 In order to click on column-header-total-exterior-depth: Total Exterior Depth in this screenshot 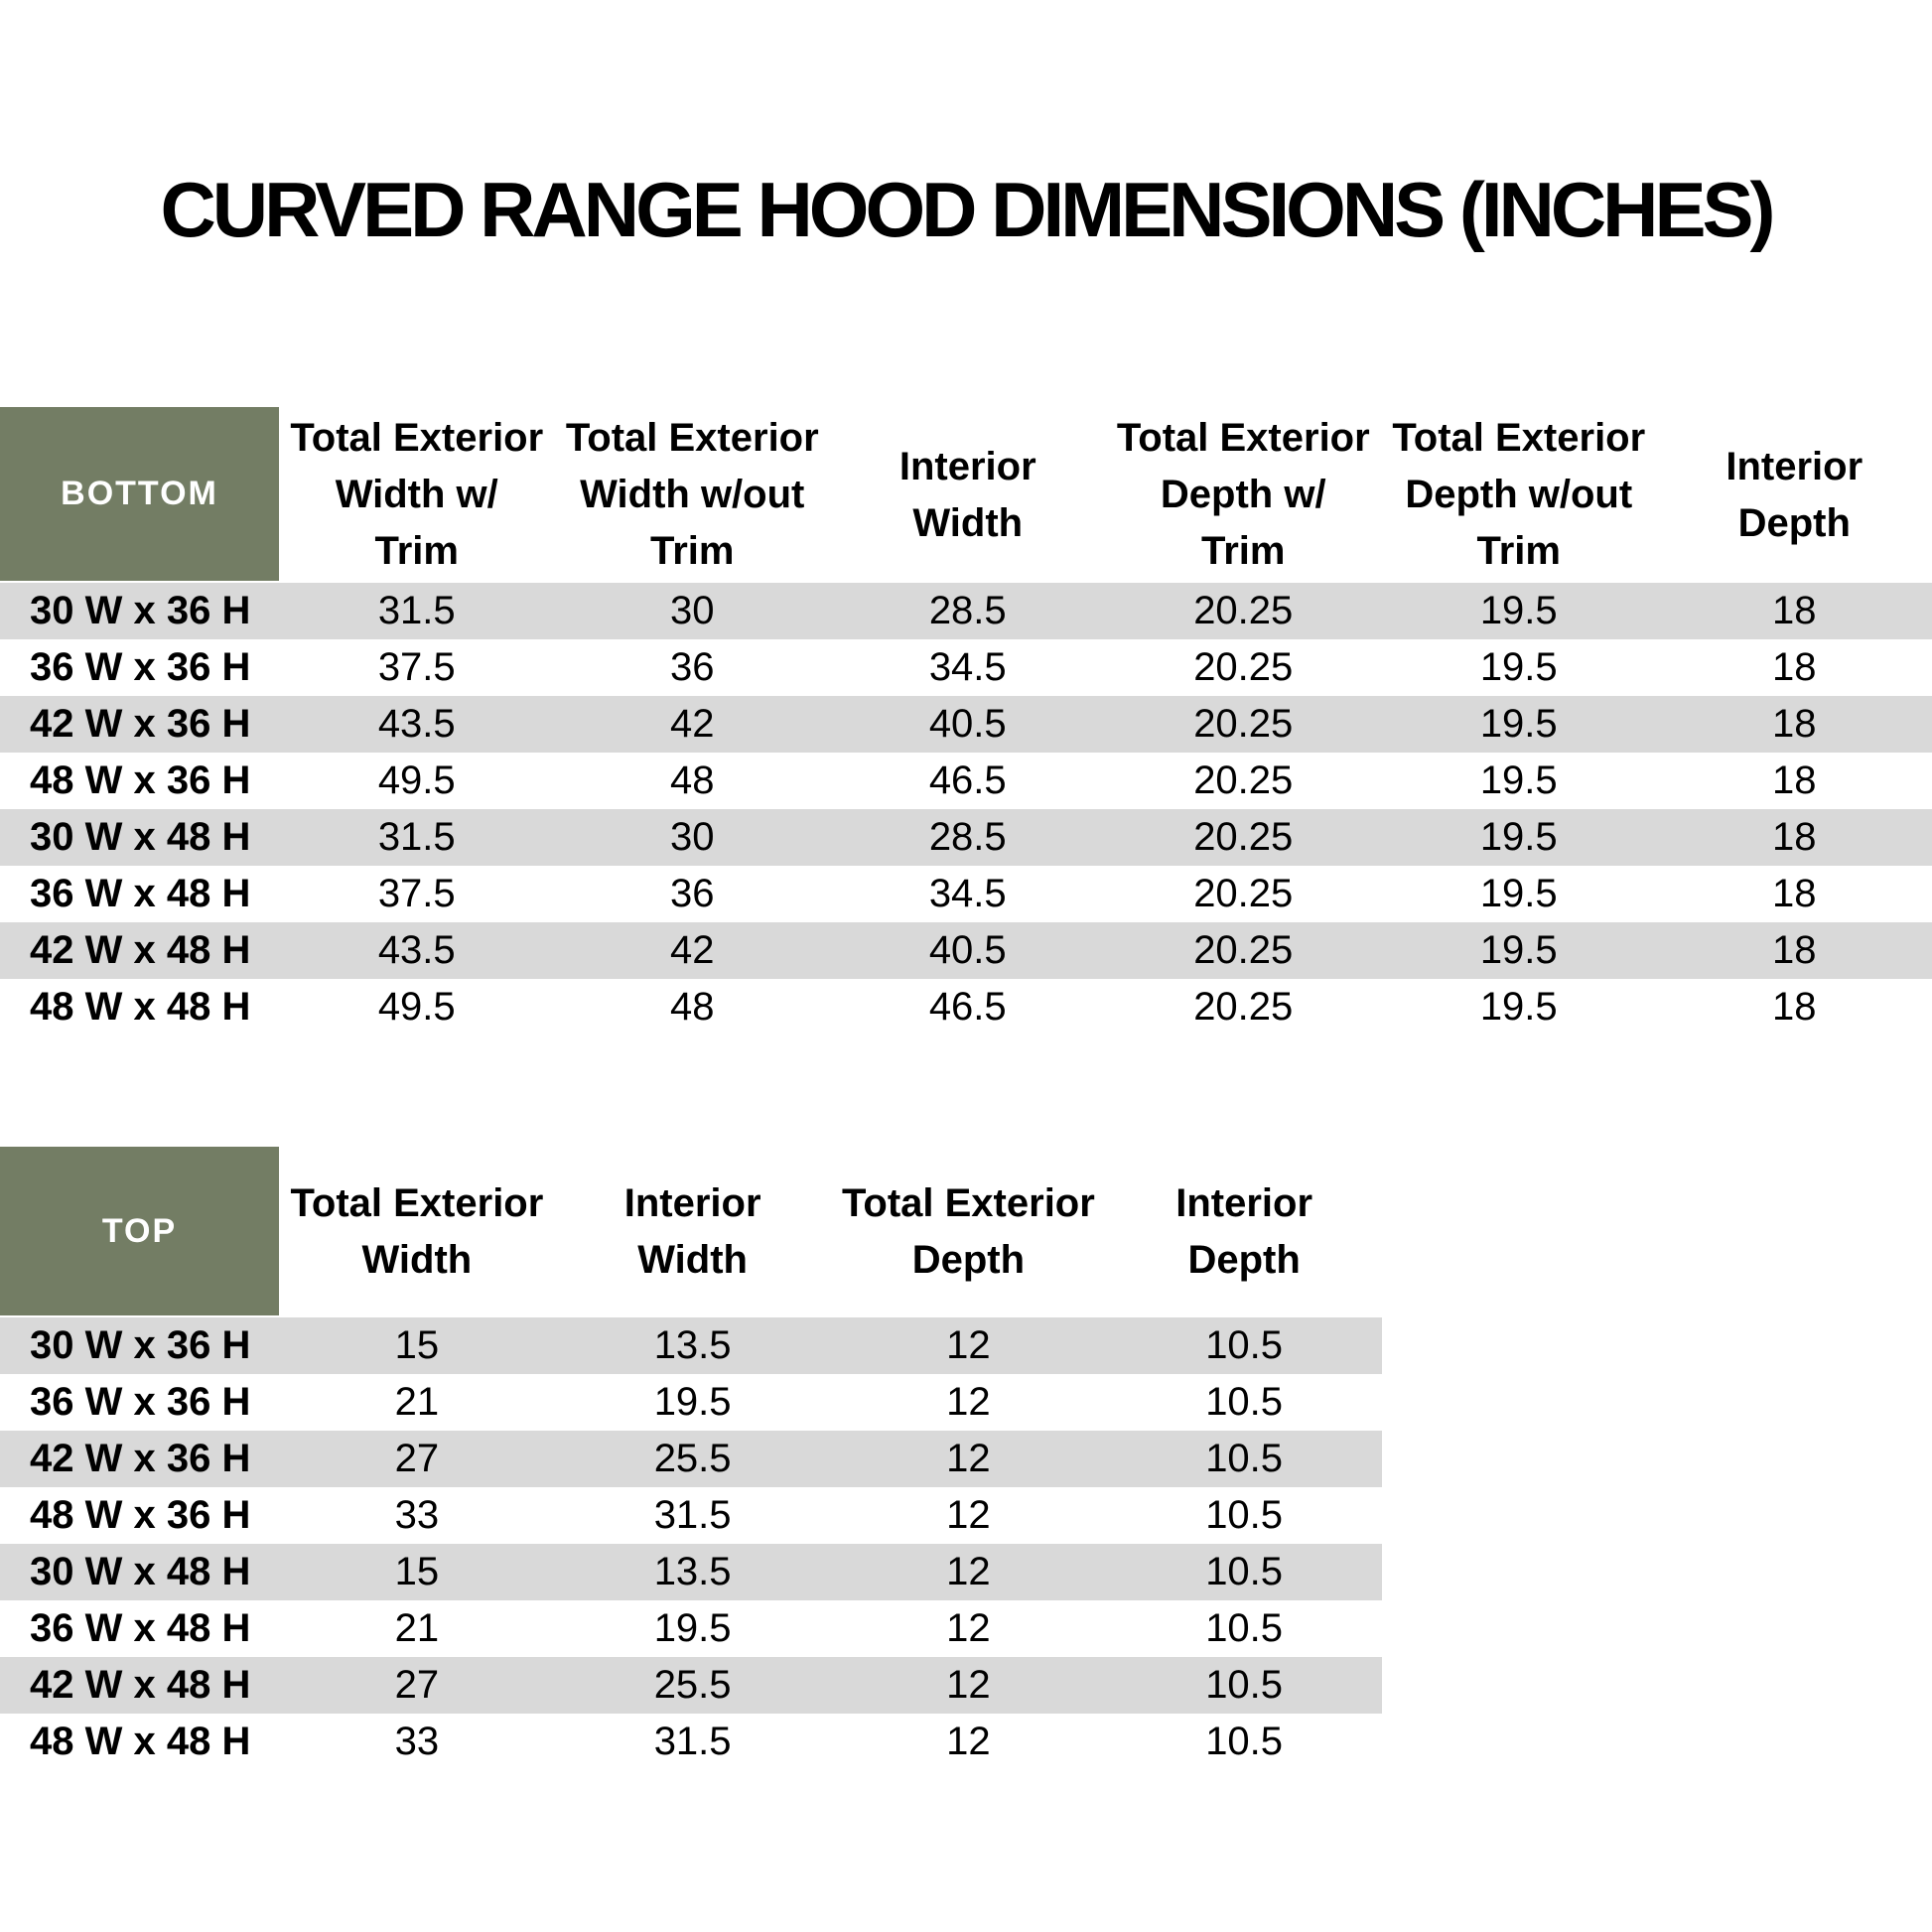, I will do `click(968, 1231)`.